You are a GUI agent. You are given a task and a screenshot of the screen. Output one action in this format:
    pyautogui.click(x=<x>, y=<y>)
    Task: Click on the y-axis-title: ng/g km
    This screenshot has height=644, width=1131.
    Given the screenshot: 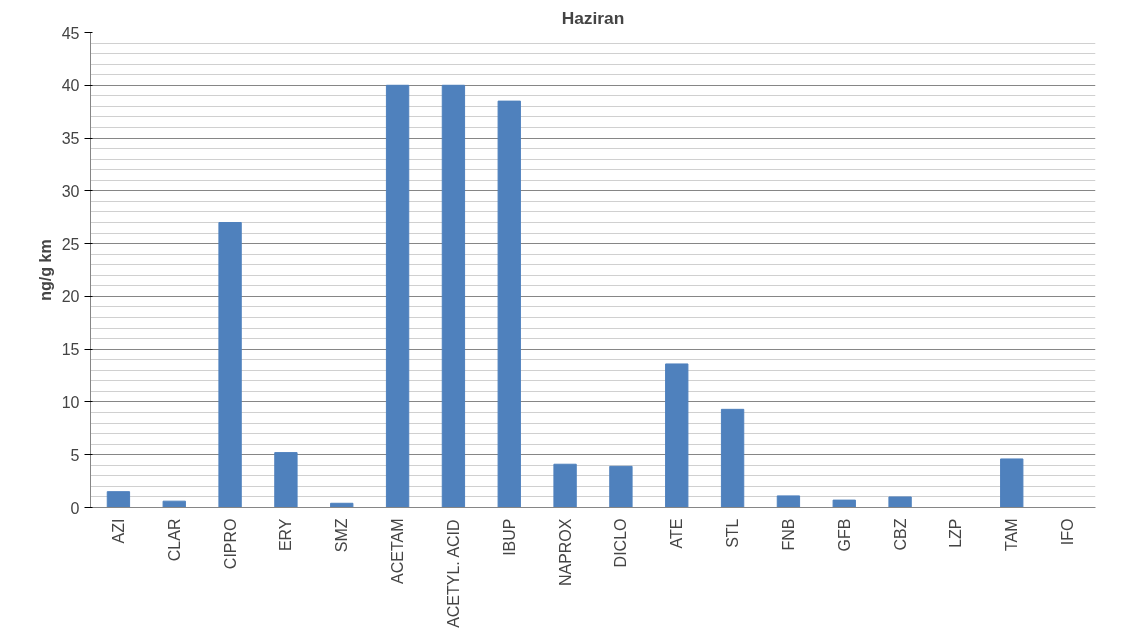 What is the action you would take?
    pyautogui.click(x=45, y=270)
    